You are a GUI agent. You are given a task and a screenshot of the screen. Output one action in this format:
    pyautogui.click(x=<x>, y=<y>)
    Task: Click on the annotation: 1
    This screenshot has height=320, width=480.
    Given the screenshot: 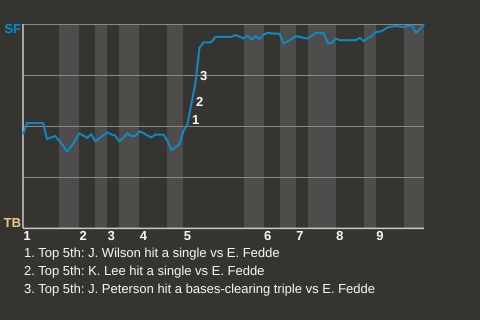 What is the action you would take?
    pyautogui.click(x=196, y=119)
    